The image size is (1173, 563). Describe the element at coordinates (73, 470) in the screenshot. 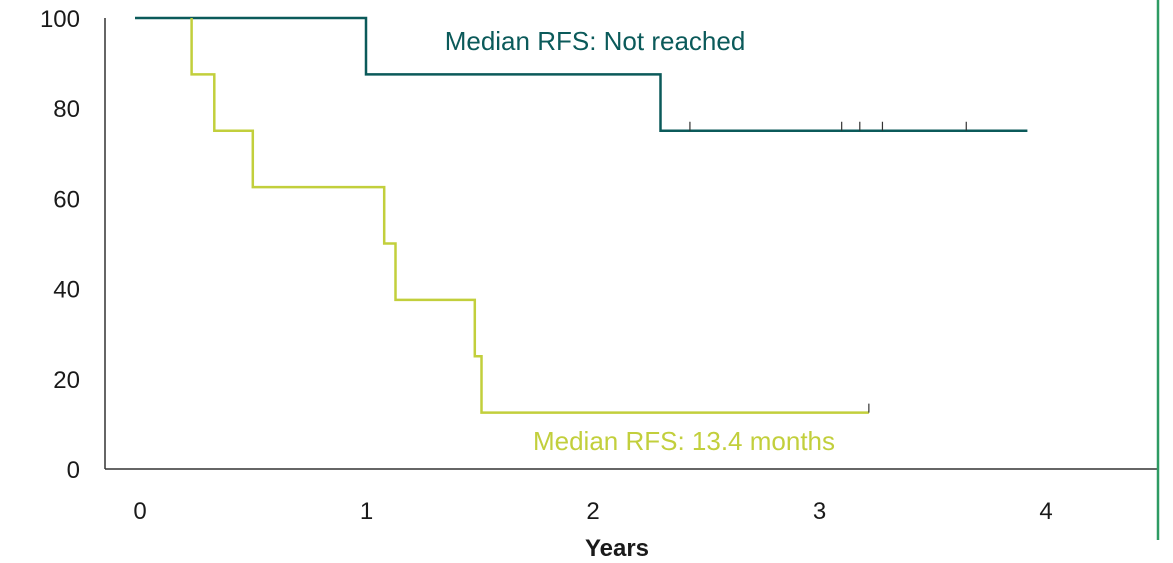

I see `y-tick-label: 0` at that location.